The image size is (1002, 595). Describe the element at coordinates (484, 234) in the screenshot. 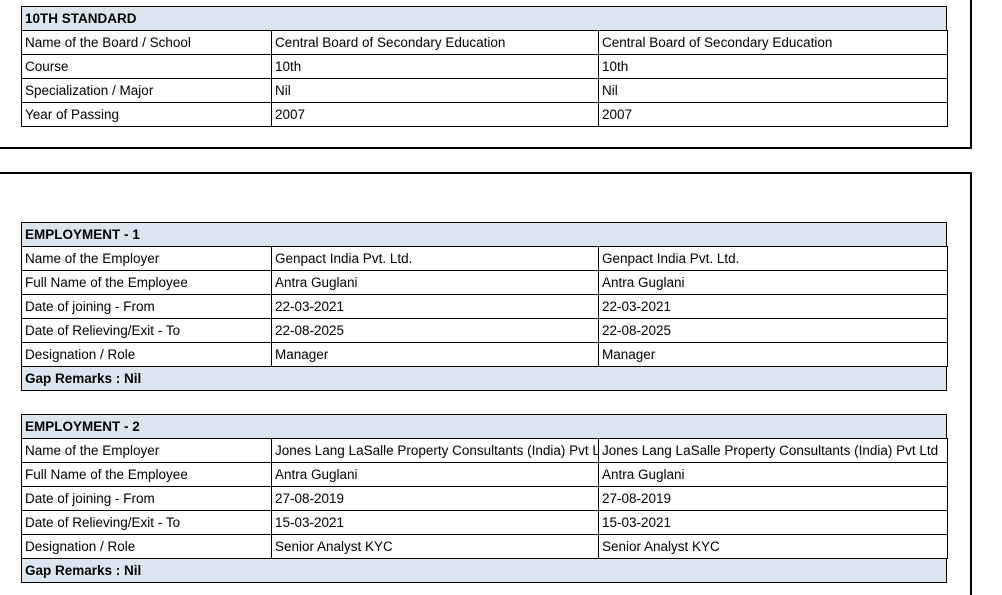

I see `section-title: EMPLOYMENT - 1` at that location.